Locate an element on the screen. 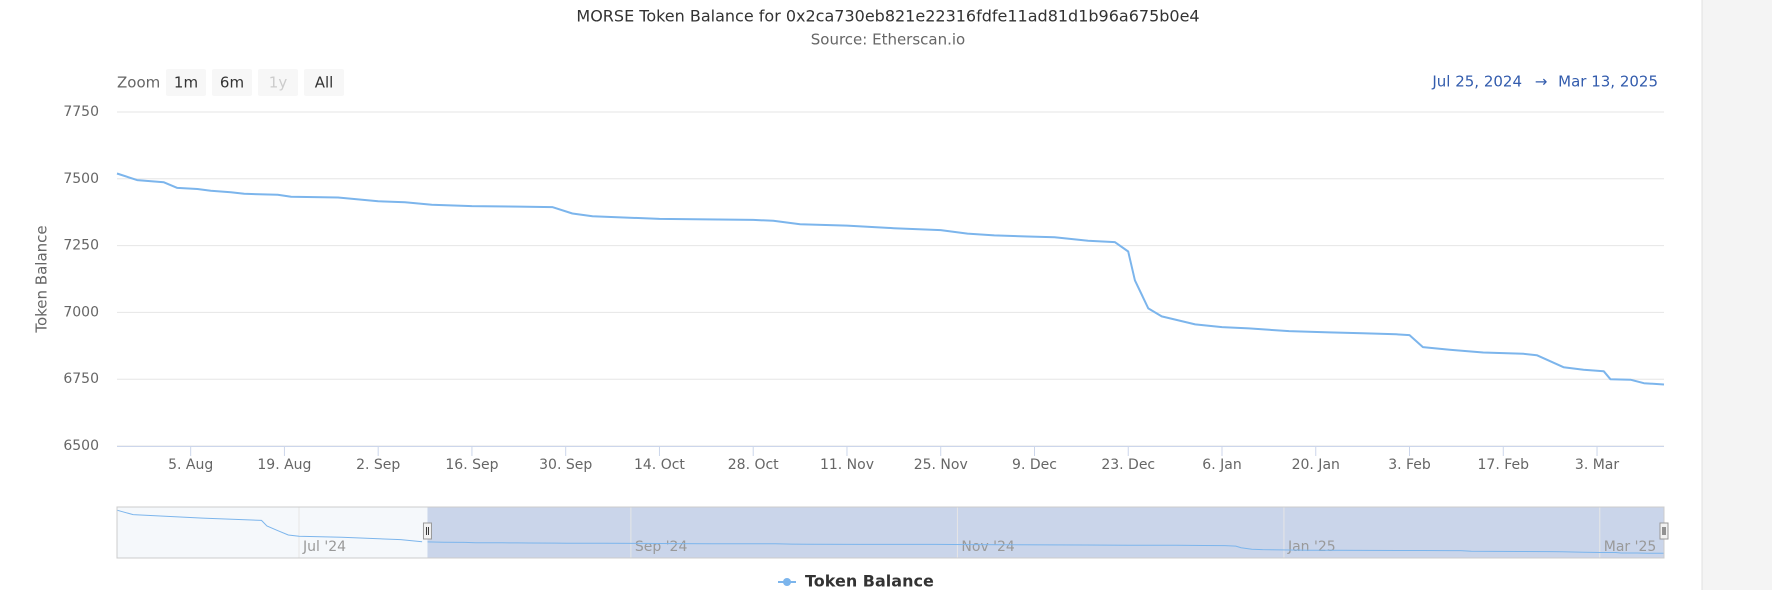 This screenshot has height=590, width=1772. y-tick-label: 6750 is located at coordinates (81, 379).